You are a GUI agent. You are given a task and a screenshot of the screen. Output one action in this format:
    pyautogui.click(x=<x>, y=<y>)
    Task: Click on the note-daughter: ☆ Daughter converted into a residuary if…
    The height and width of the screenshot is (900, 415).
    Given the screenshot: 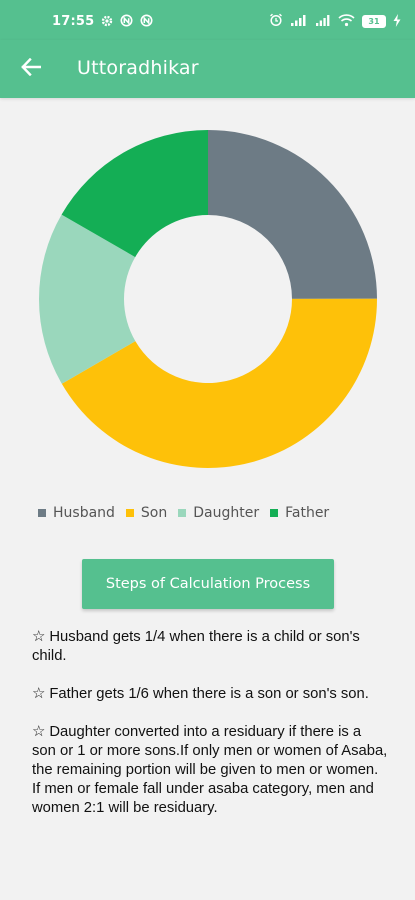 What is the action you would take?
    pyautogui.click(x=210, y=770)
    